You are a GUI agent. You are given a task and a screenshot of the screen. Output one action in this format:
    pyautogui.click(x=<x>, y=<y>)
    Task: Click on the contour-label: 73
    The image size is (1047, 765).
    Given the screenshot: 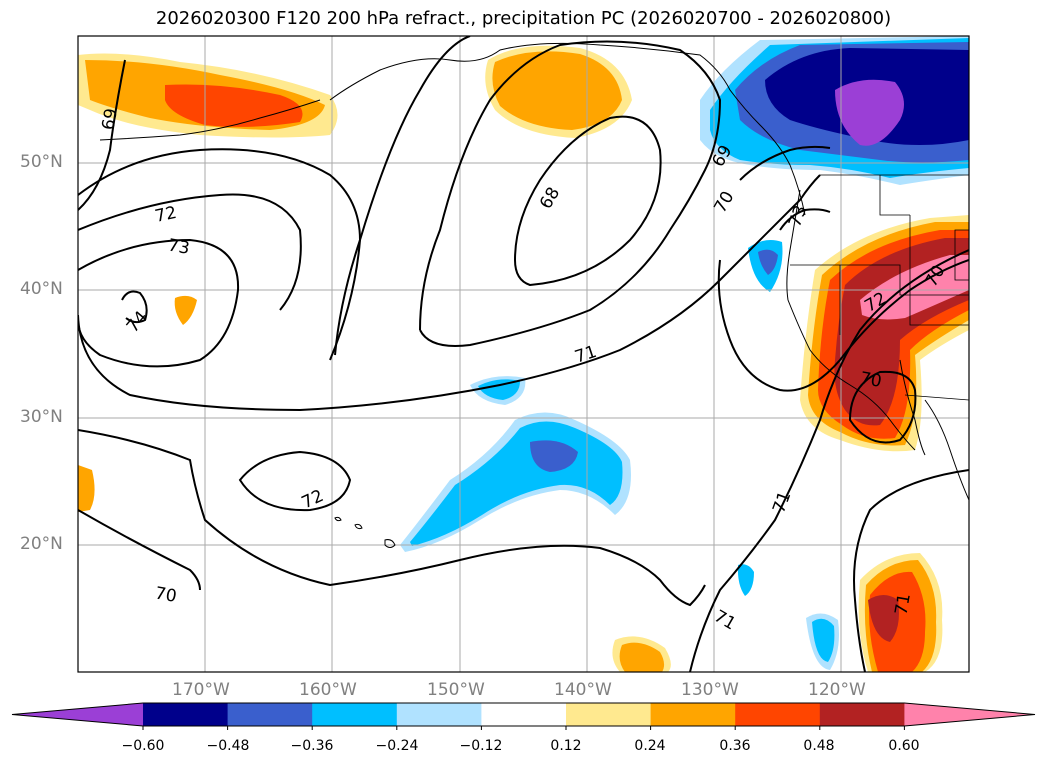 What is the action you would take?
    pyautogui.click(x=178, y=246)
    